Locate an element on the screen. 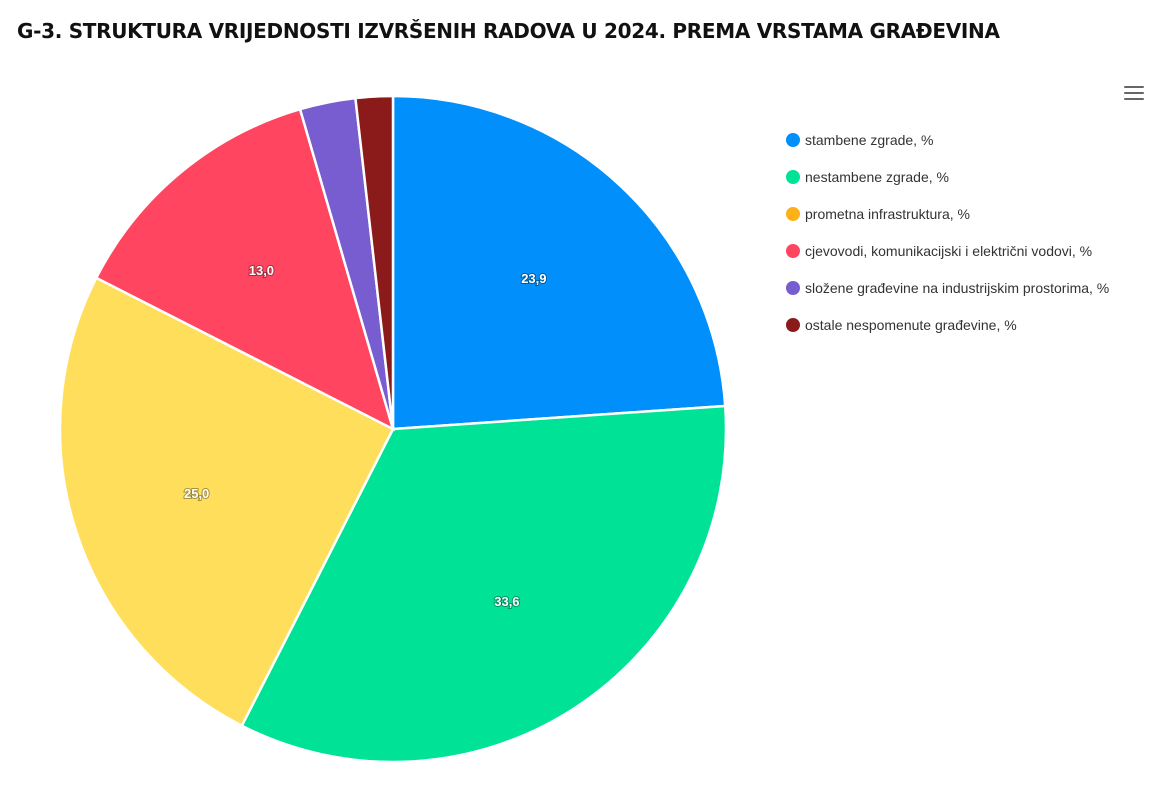  legend-label: stambene zgrade, % is located at coordinates (869, 139).